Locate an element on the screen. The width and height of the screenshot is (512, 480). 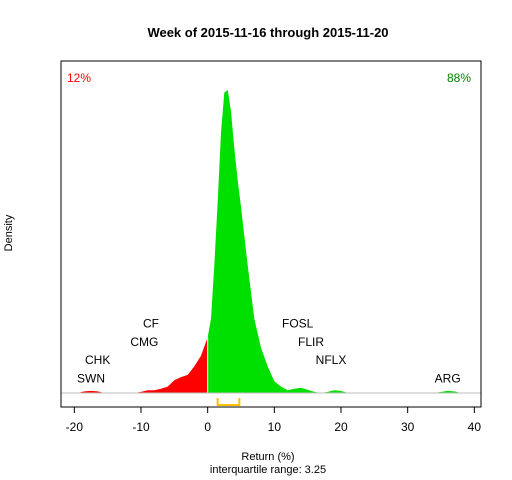
x-tick-label: 30 is located at coordinates (408, 427).